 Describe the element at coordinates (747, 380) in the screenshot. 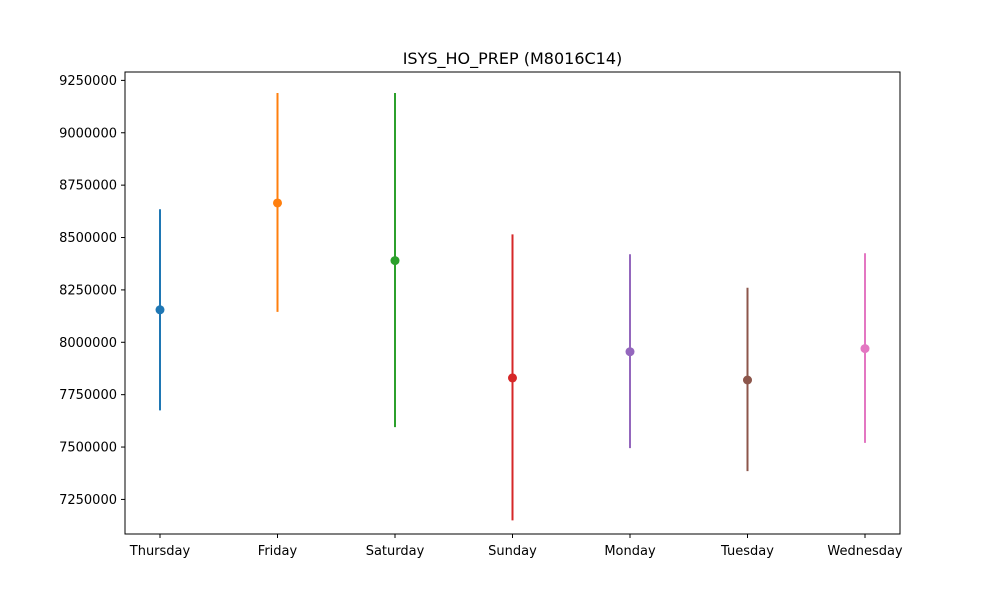

I see `mean-point-tuesday` at that location.